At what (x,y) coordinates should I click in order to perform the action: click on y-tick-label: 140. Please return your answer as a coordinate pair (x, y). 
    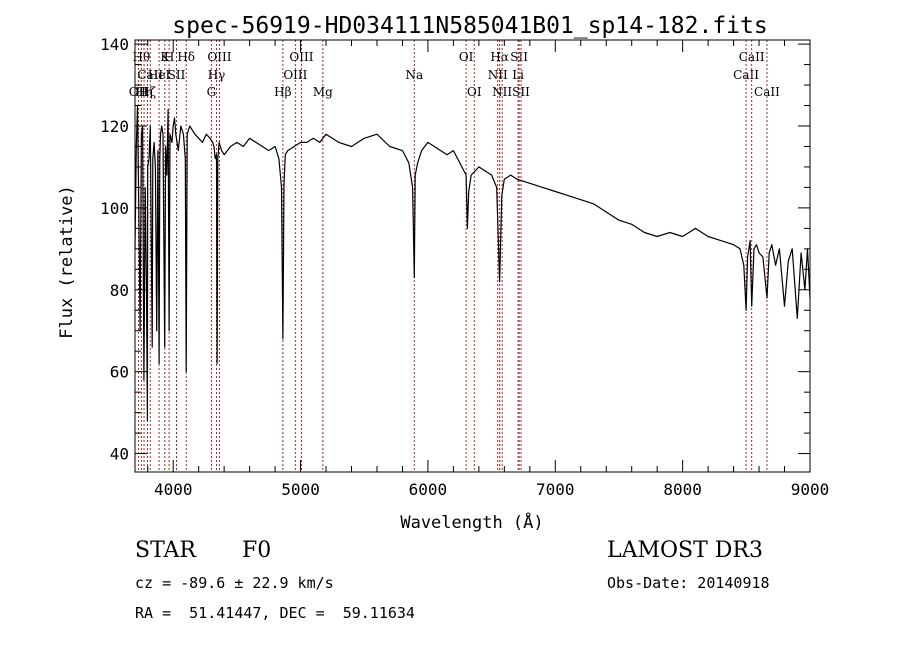
    Looking at the image, I should click on (114, 44).